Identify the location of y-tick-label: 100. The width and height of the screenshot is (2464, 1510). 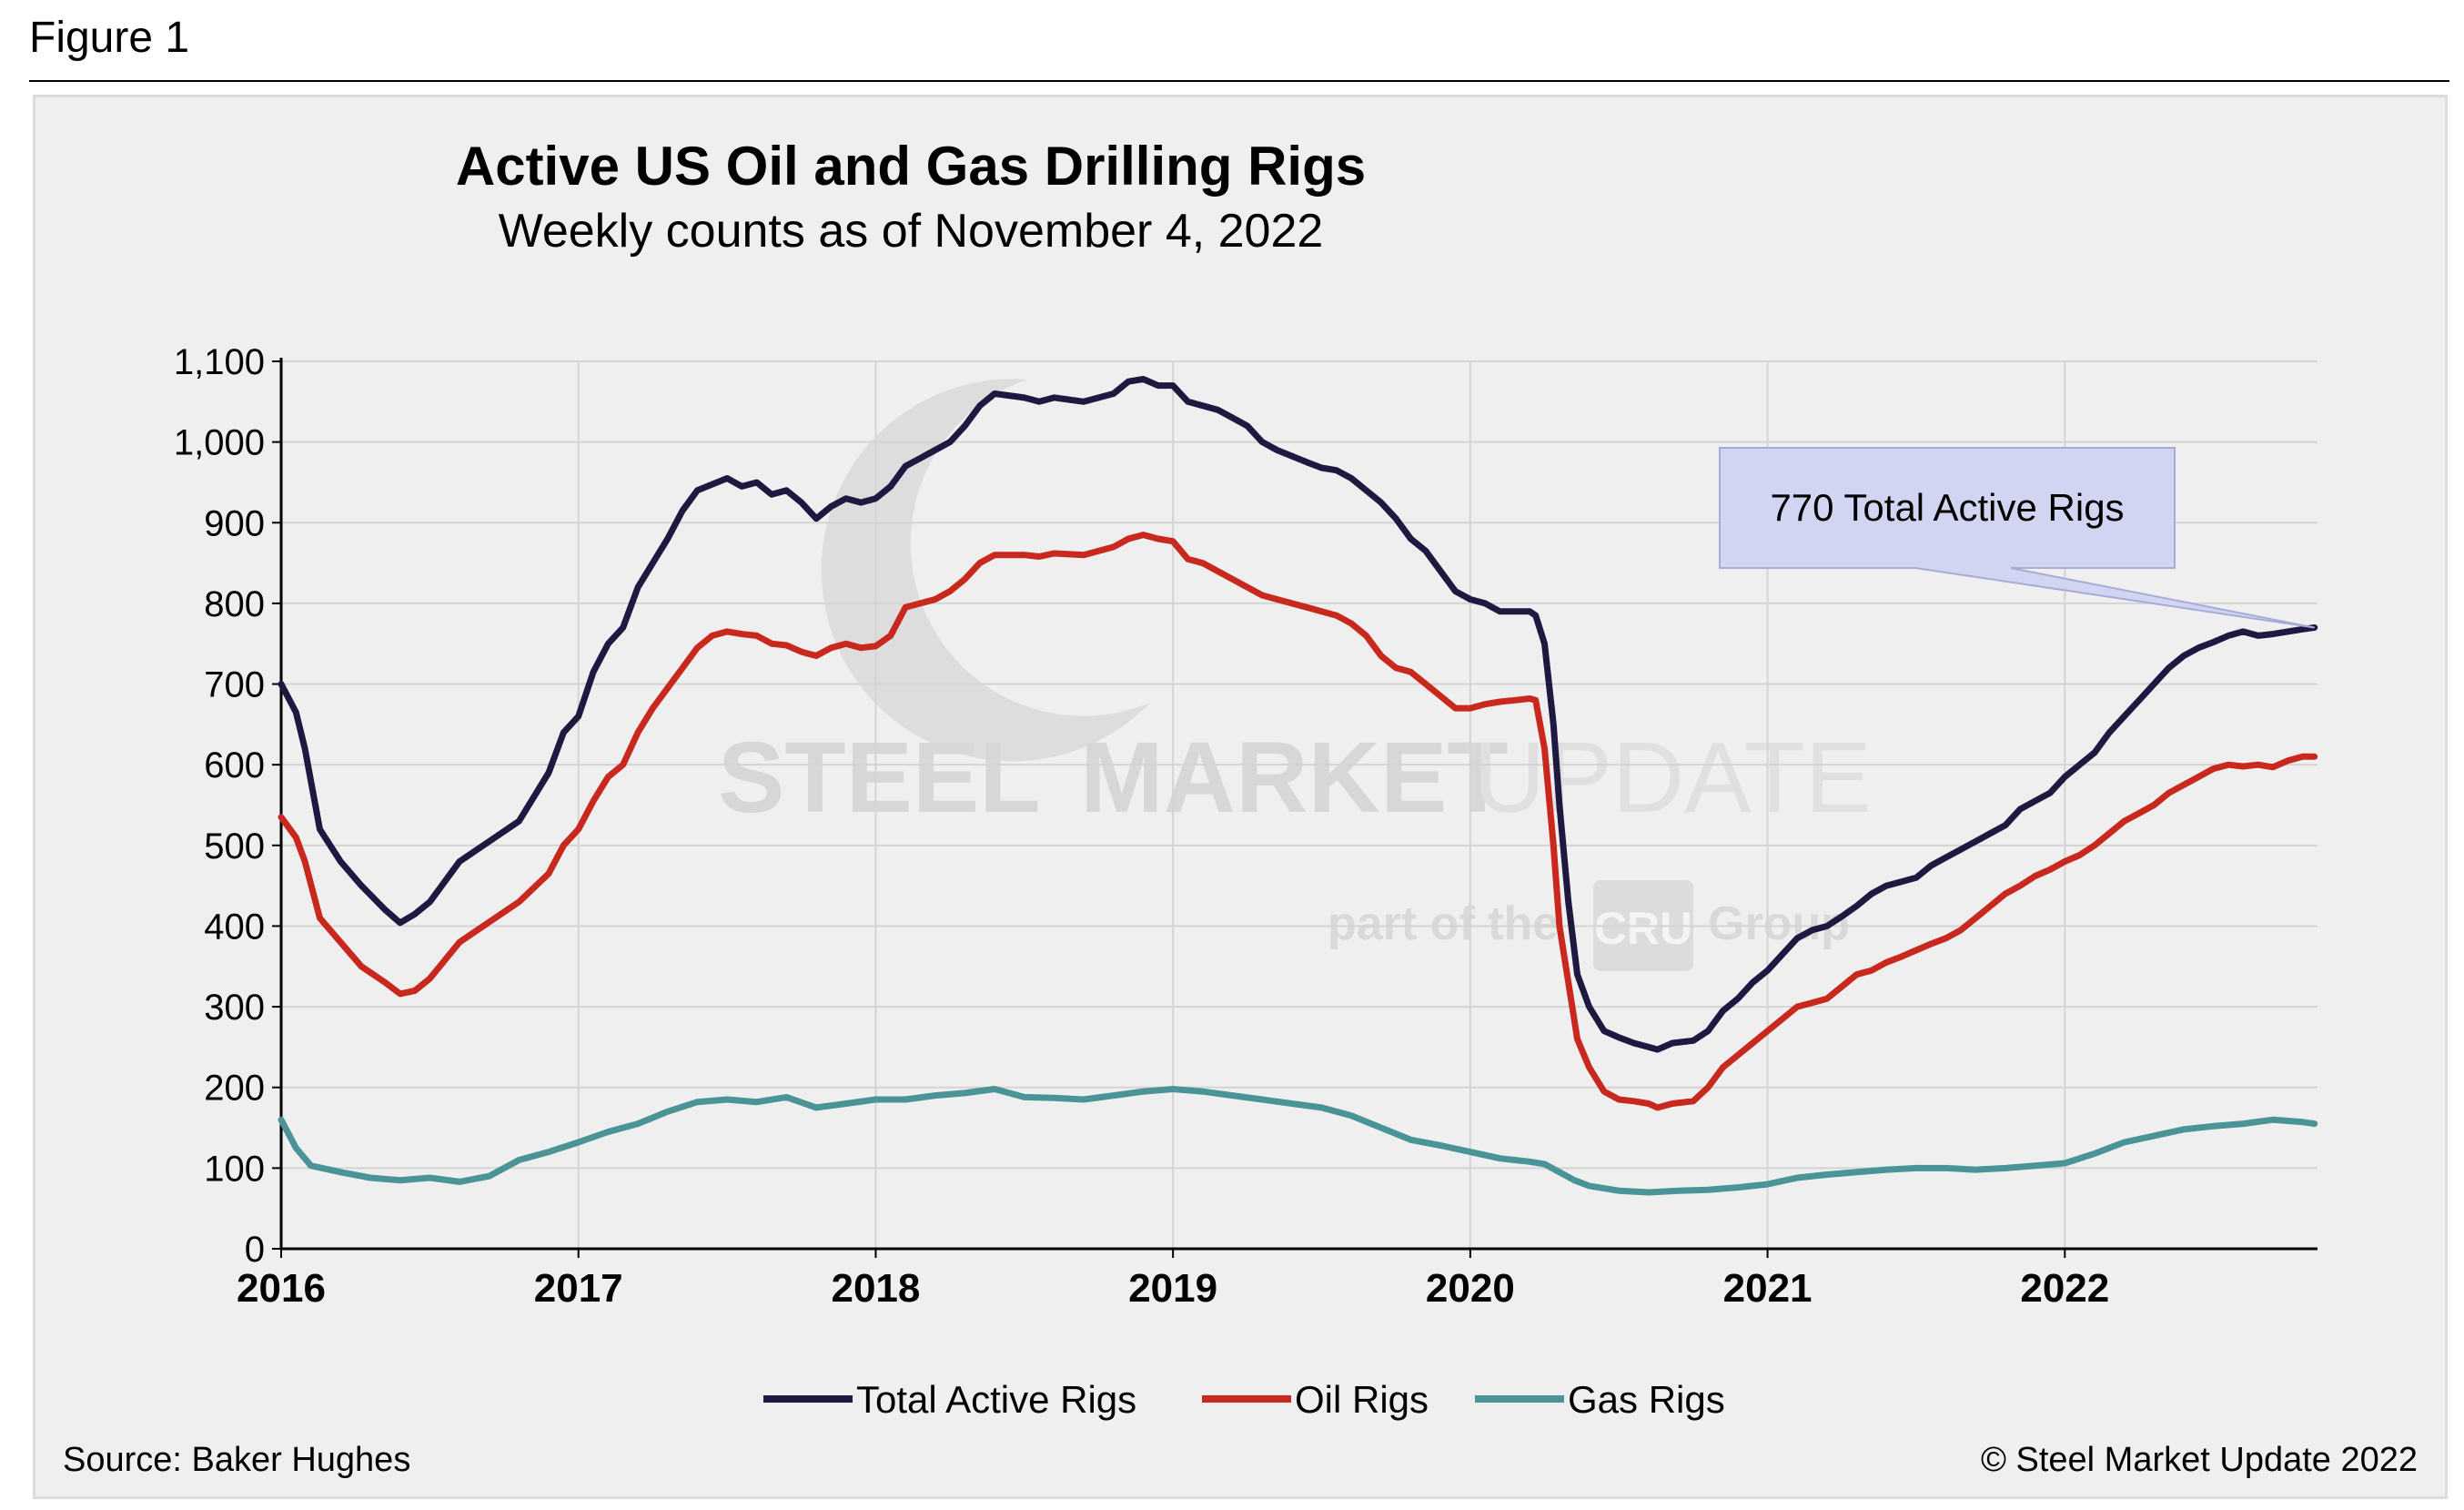
(235, 1169).